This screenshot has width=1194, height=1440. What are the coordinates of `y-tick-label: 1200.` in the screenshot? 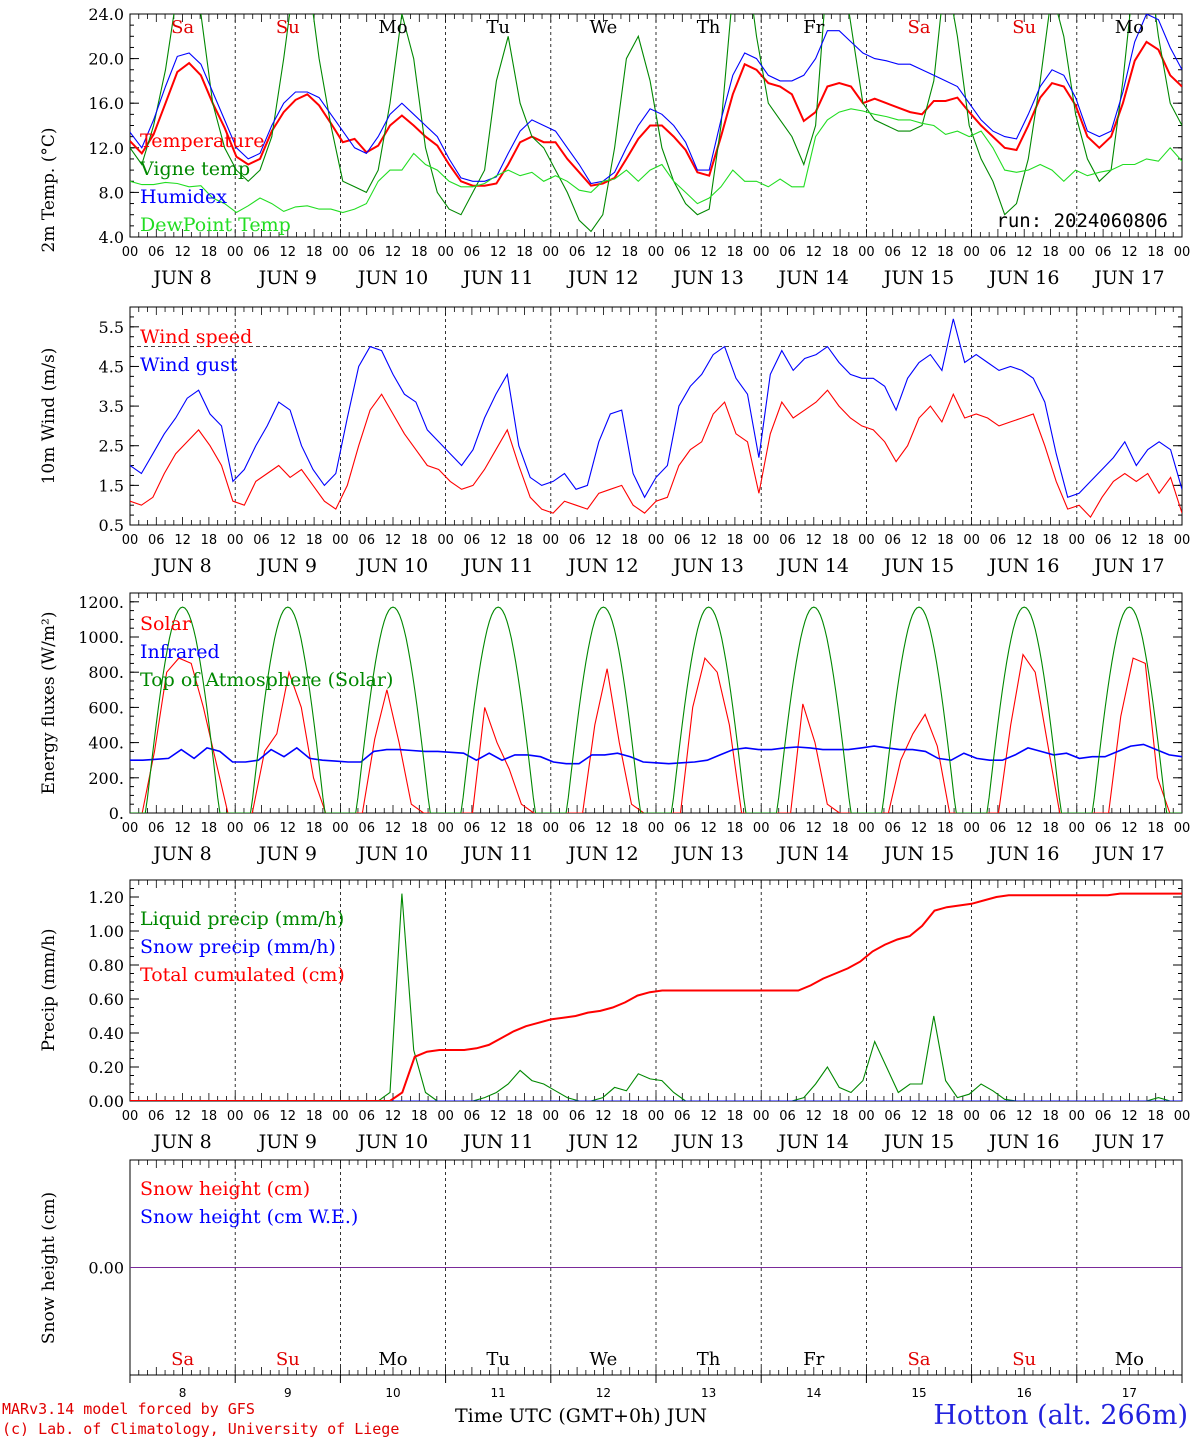 It's located at (101, 602).